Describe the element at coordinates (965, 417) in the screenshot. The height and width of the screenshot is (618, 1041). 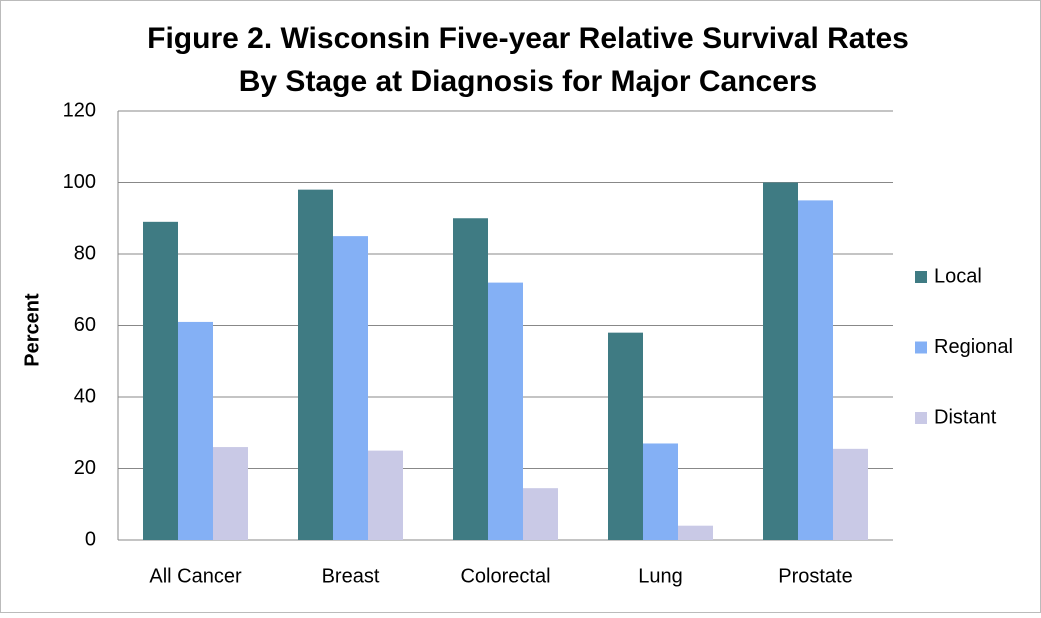
I see `legend-label: Distant` at that location.